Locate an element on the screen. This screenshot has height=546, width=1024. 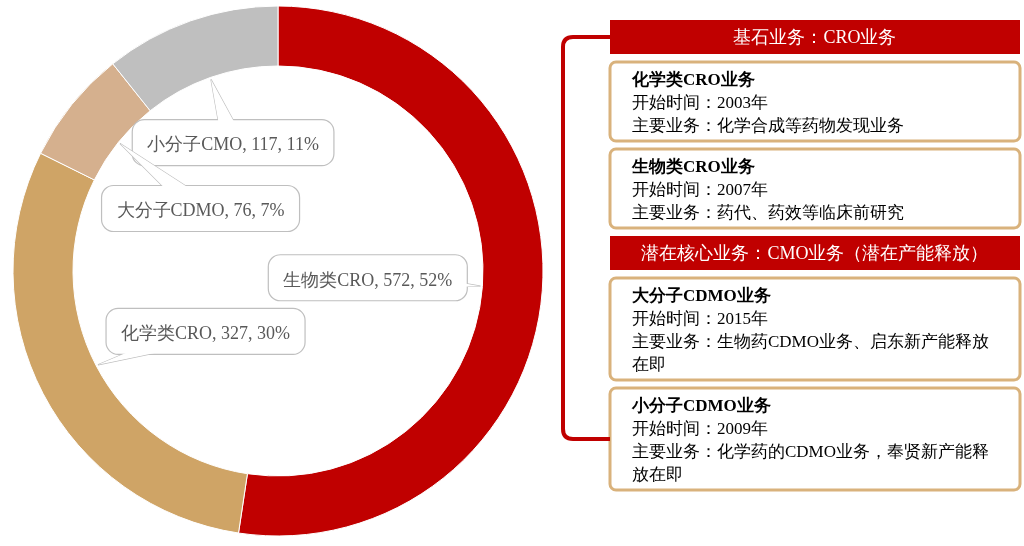
text: 基石业务：CRO业务 is located at coordinates (815, 37).